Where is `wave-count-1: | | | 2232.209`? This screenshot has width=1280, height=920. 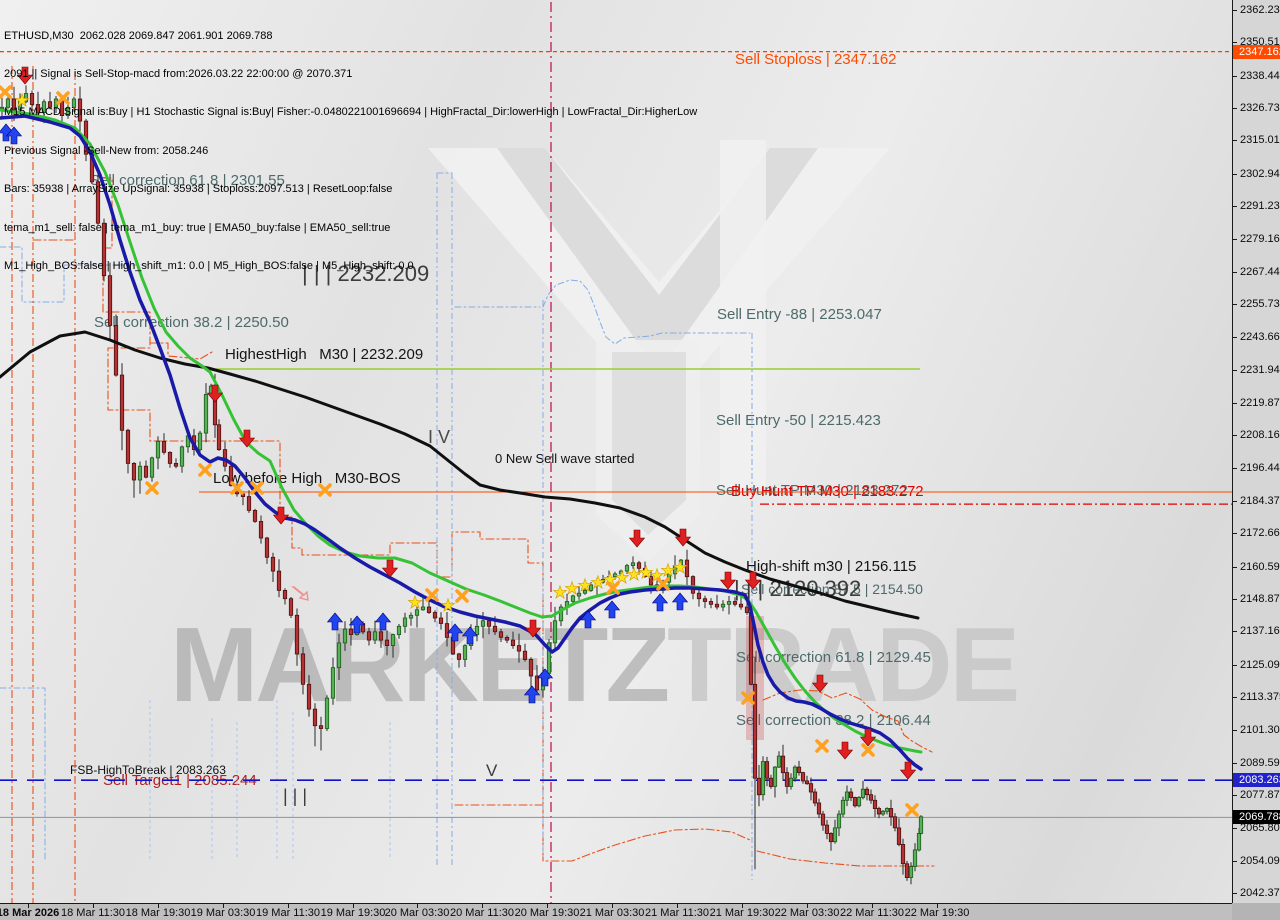 wave-count-1: | | | 2232.209 is located at coordinates (366, 273).